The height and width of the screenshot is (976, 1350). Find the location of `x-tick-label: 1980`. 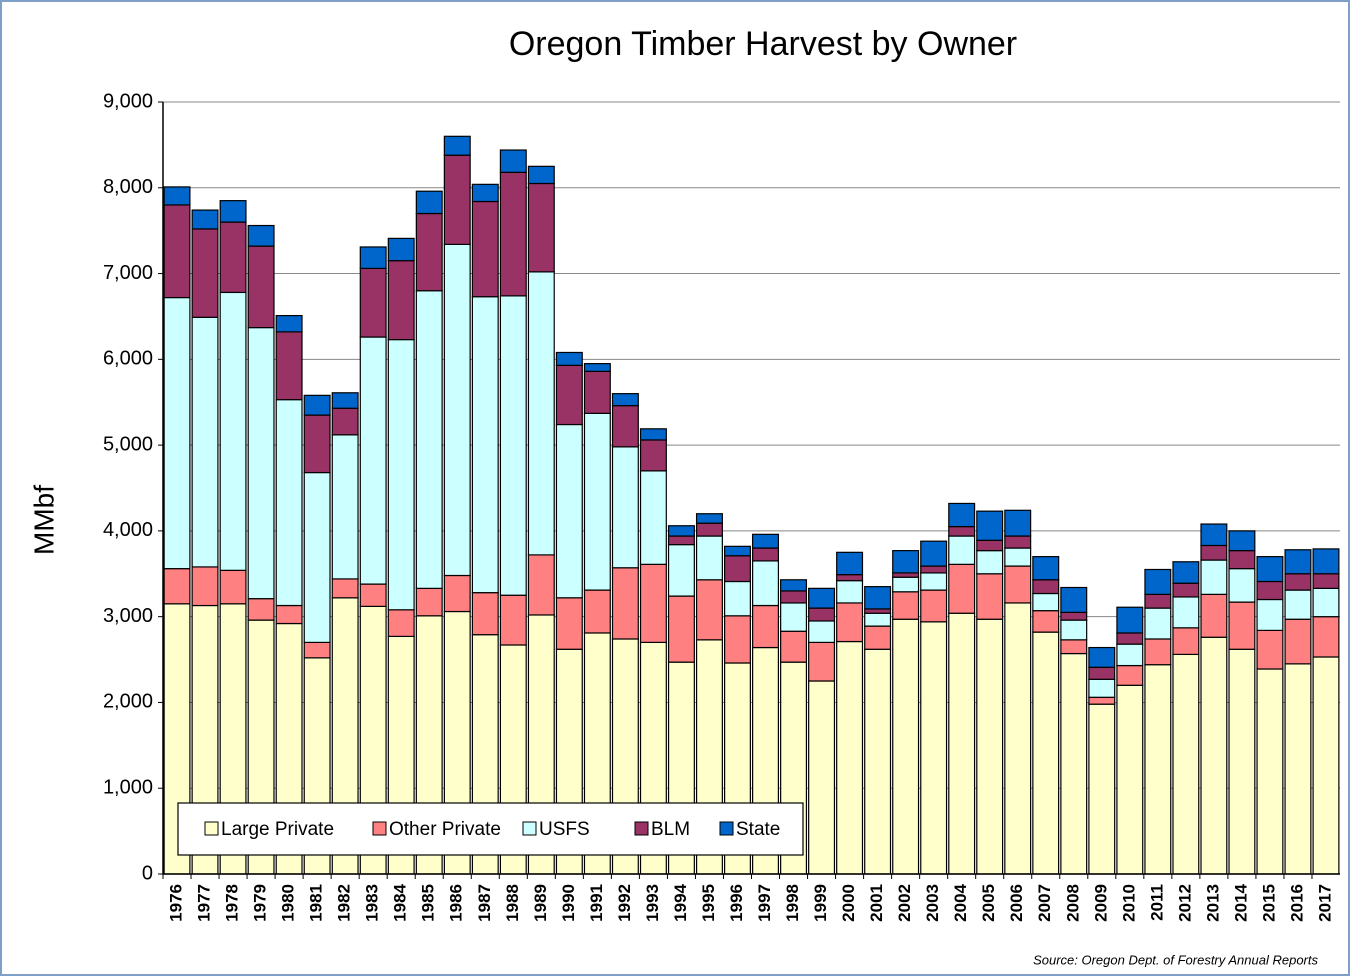

x-tick-label: 1980 is located at coordinates (288, 903).